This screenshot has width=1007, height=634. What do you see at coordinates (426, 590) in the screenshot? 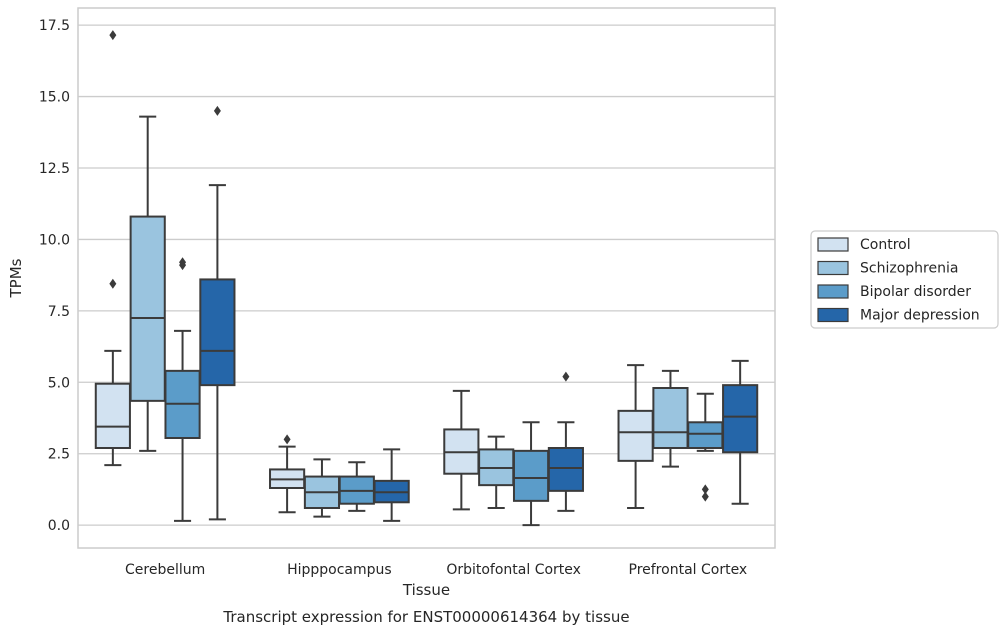
I see `x-axis-label: Tissue` at bounding box center [426, 590].